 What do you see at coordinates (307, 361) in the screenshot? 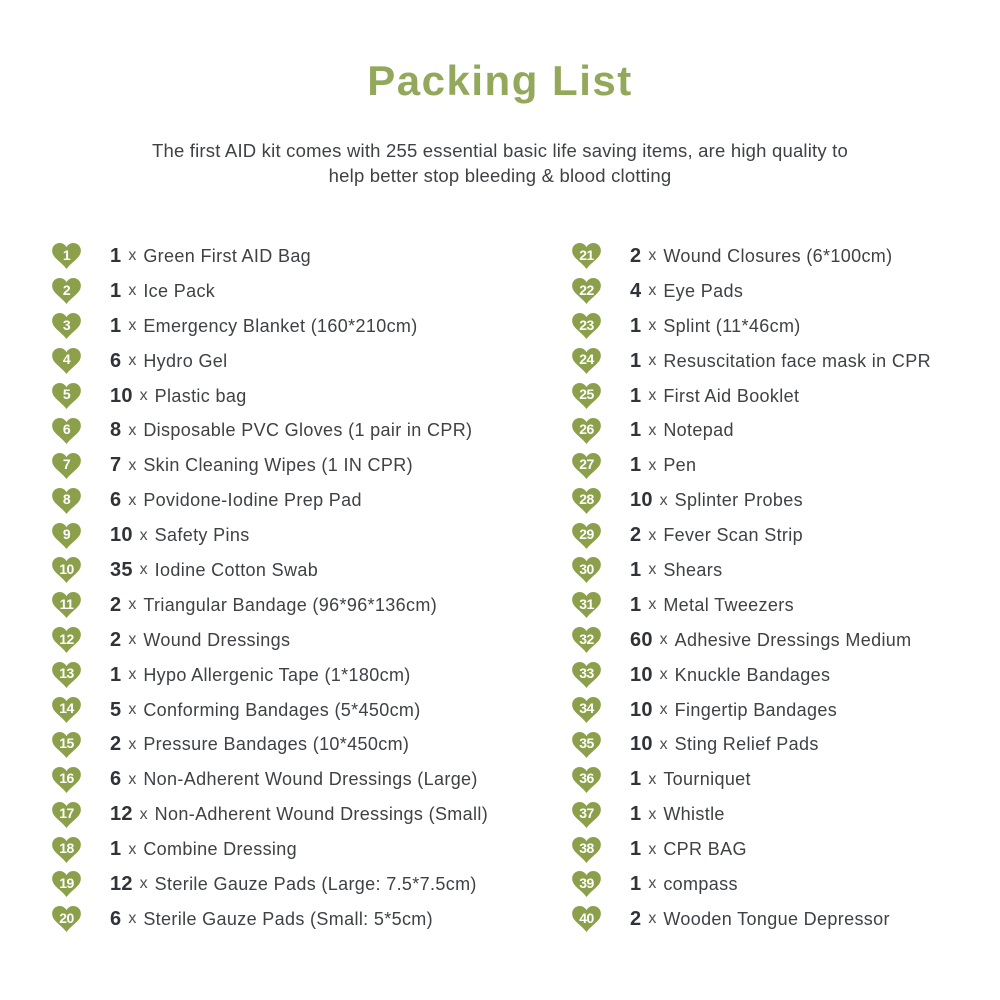
I see `list-item: 4 6 x Hydro Gel` at bounding box center [307, 361].